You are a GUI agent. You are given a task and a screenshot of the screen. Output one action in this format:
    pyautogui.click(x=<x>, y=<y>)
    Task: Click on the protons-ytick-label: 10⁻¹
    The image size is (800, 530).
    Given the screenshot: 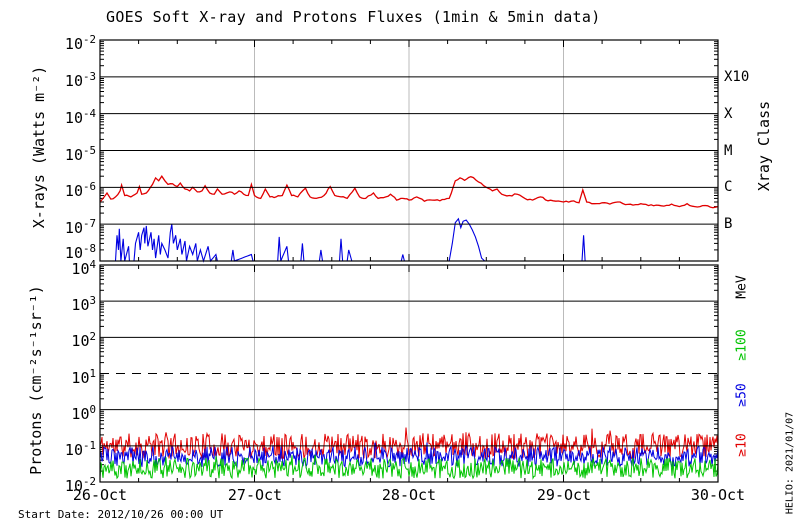 What is the action you would take?
    pyautogui.click(x=80, y=449)
    